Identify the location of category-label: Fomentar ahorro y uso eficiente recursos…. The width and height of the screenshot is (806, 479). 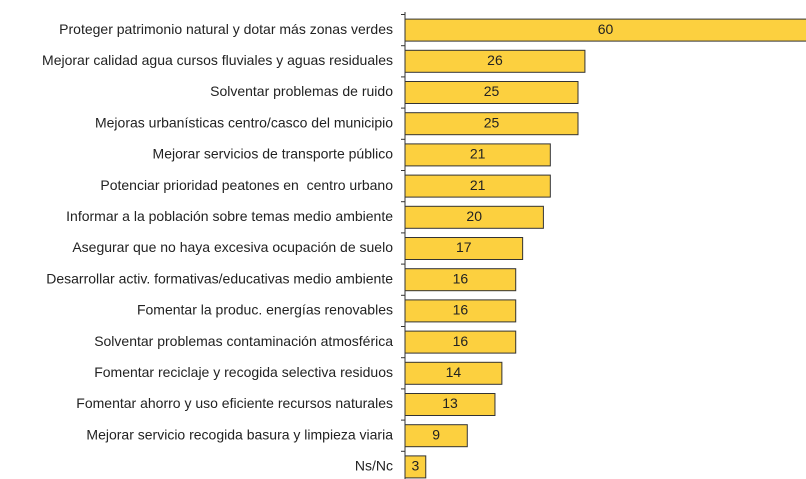
(234, 403).